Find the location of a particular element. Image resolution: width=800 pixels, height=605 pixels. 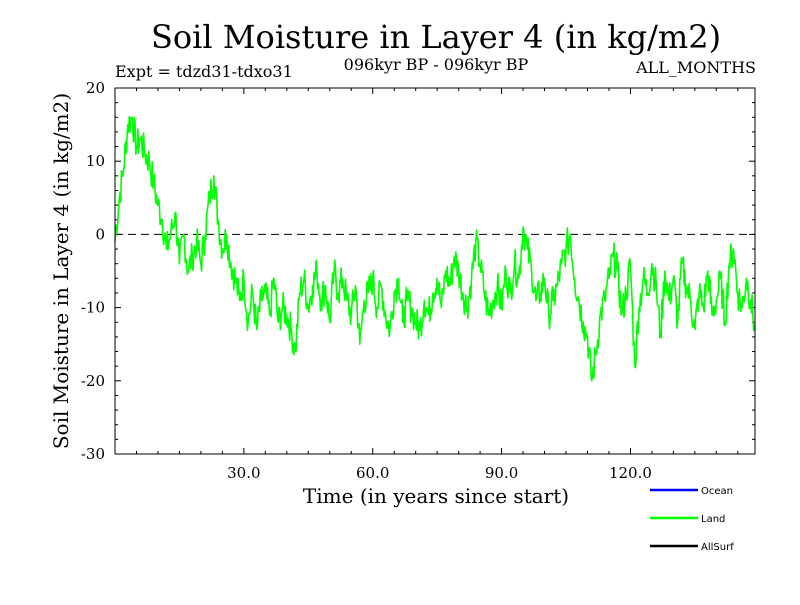

period-label: 096kyr BP - 096kyr BP is located at coordinates (436, 64).